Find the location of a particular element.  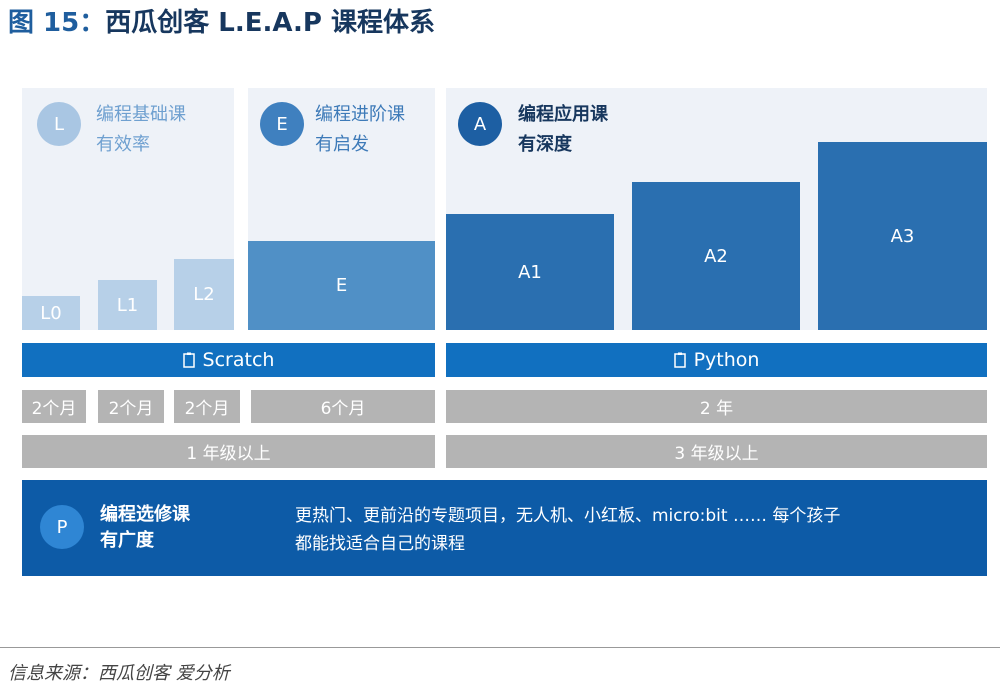

panel-L-label: 编程基础课 有效率 is located at coordinates (141, 130).